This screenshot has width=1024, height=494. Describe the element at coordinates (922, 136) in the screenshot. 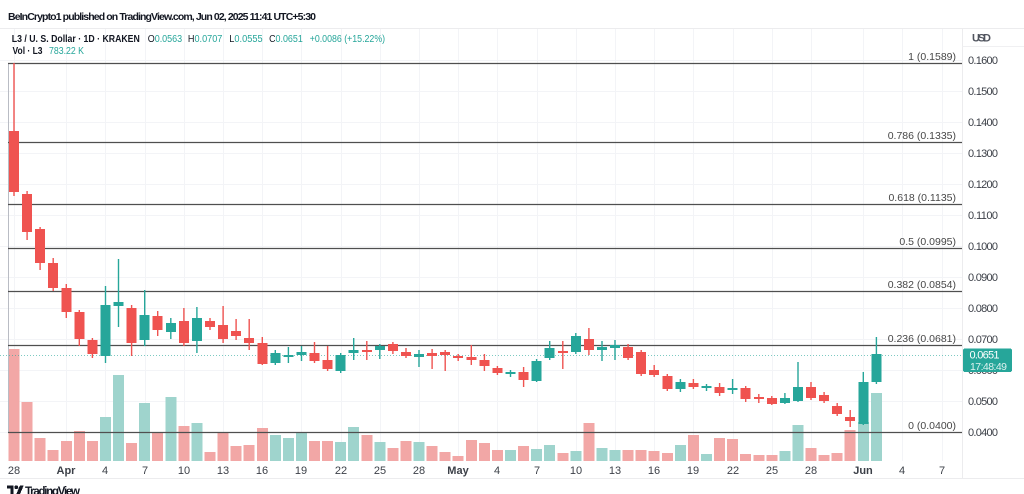

I see `svg-text: 0.786 (0.1335)` at that location.